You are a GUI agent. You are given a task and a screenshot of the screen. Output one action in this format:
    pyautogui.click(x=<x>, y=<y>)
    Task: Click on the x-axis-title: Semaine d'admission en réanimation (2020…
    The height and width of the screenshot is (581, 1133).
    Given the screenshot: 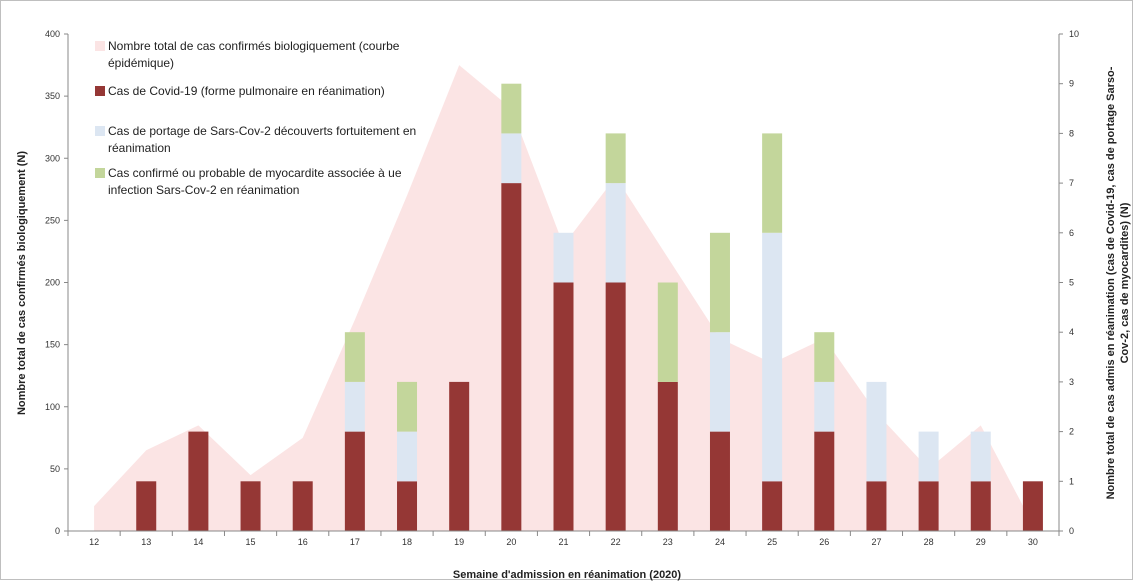 What is the action you would take?
    pyautogui.click(x=567, y=575)
    